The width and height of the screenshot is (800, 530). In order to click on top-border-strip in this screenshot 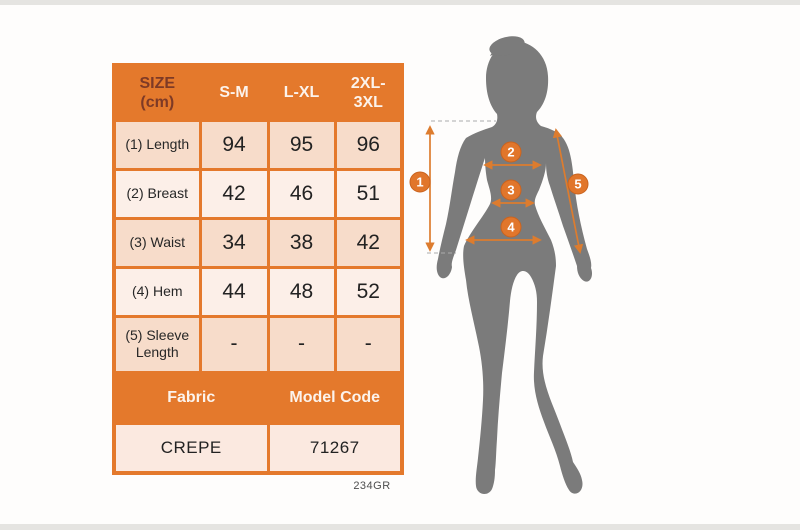, I will do `click(400, 2)`.